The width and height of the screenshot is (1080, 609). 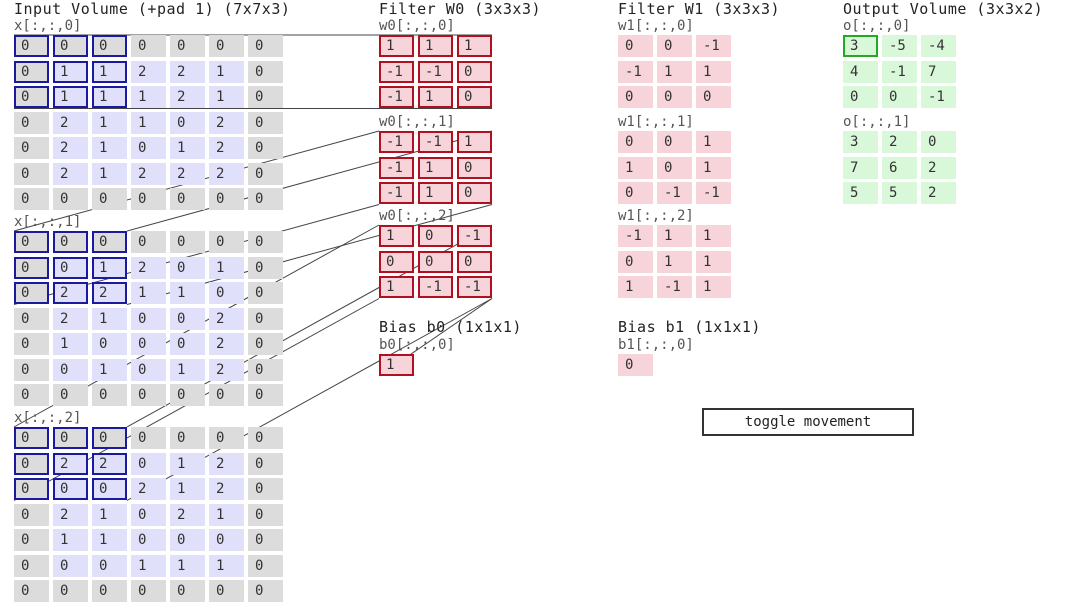 I want to click on filter-w1-title: Filter W1 (3x3x3), so click(x=699, y=9).